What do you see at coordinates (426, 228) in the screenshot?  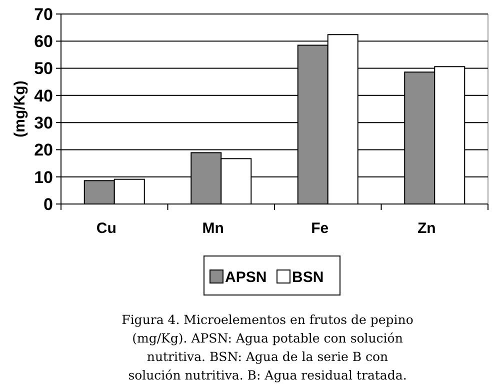 I see `x-tick-label: Zn` at bounding box center [426, 228].